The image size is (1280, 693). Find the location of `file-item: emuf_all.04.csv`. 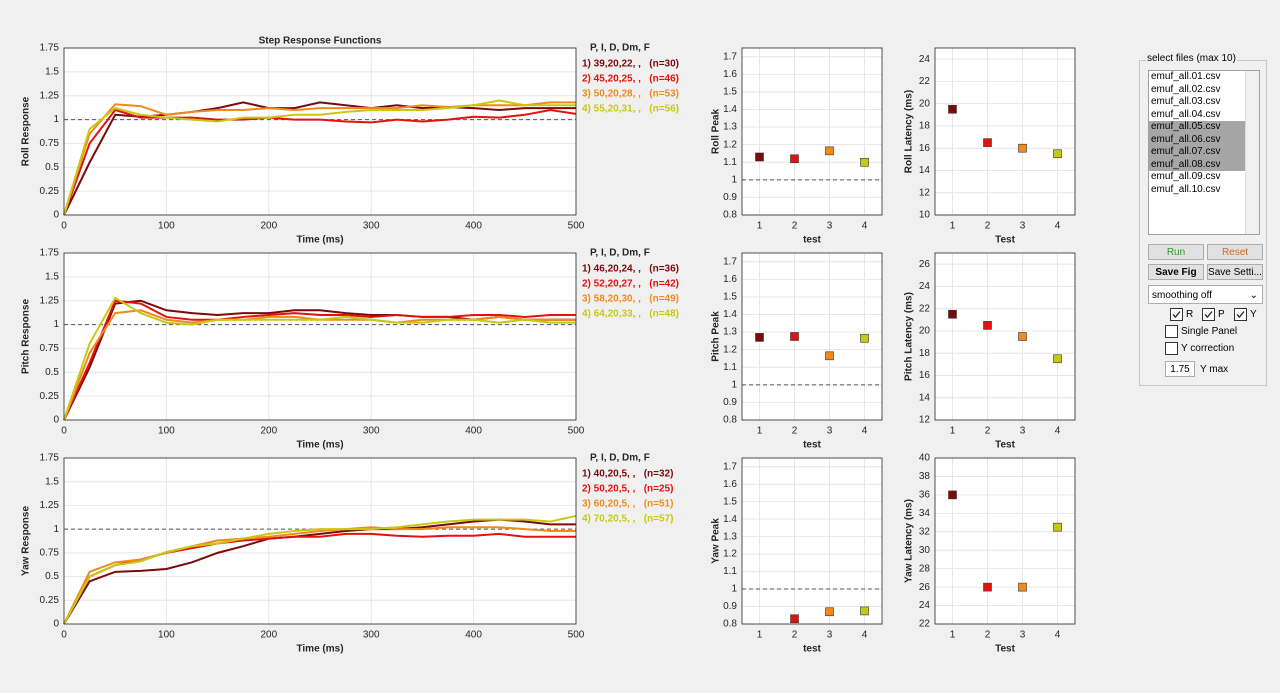

file-item: emuf_all.04.csv is located at coordinates (1186, 114).